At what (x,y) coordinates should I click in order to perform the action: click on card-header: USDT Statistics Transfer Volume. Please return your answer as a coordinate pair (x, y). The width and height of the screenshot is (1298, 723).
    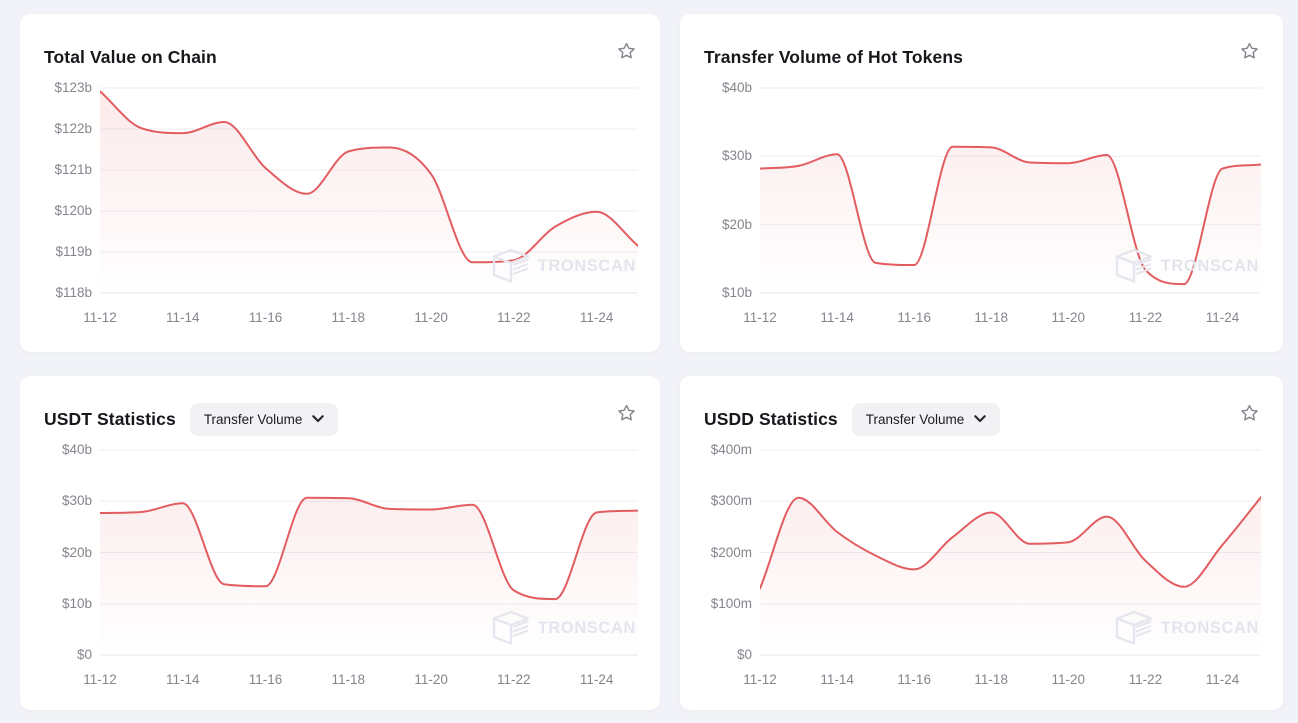
    Looking at the image, I should click on (341, 419).